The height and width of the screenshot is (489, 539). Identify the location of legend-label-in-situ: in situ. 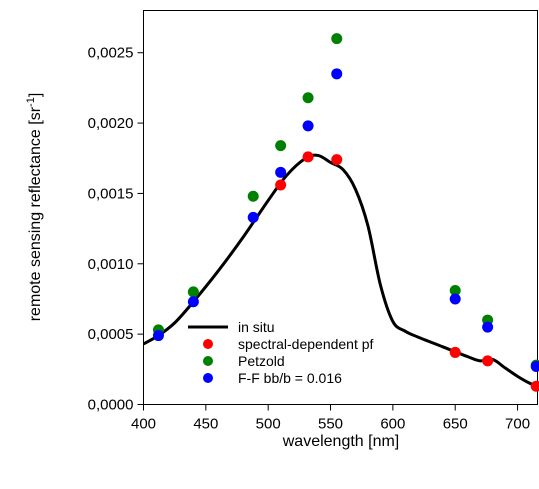
(256, 327).